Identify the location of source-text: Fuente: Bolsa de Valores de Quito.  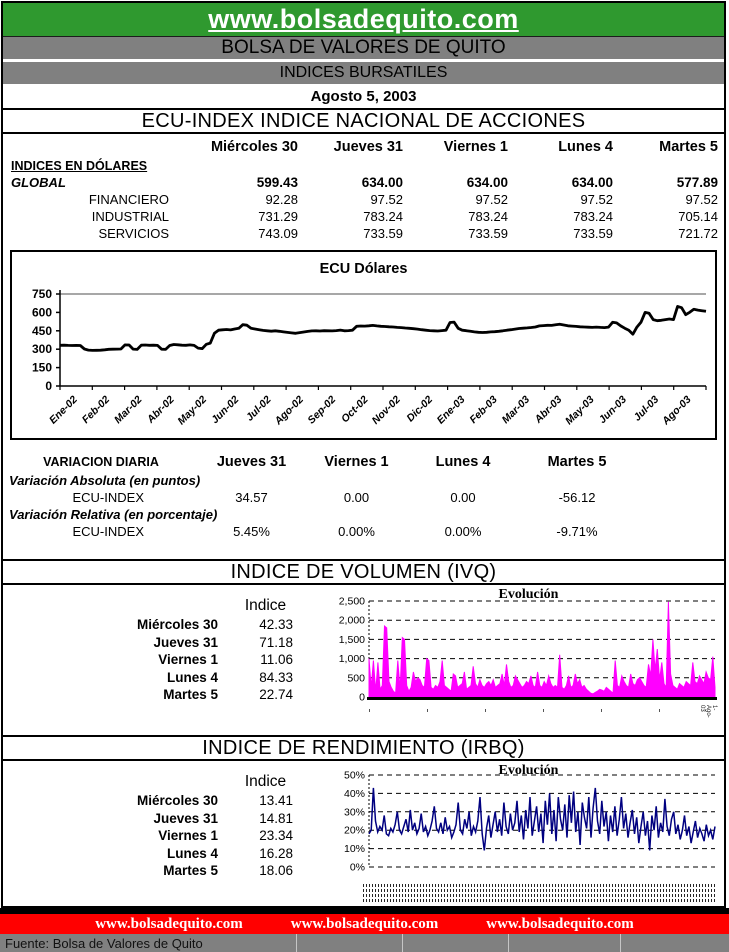
(104, 943).